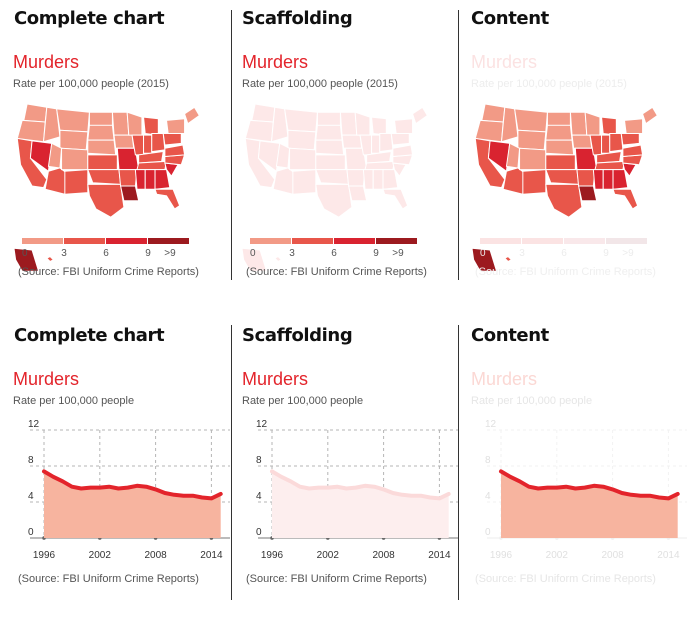  What do you see at coordinates (303, 401) in the screenshot?
I see `line-subtitle-scaffolding: Rate per 100,000 people` at bounding box center [303, 401].